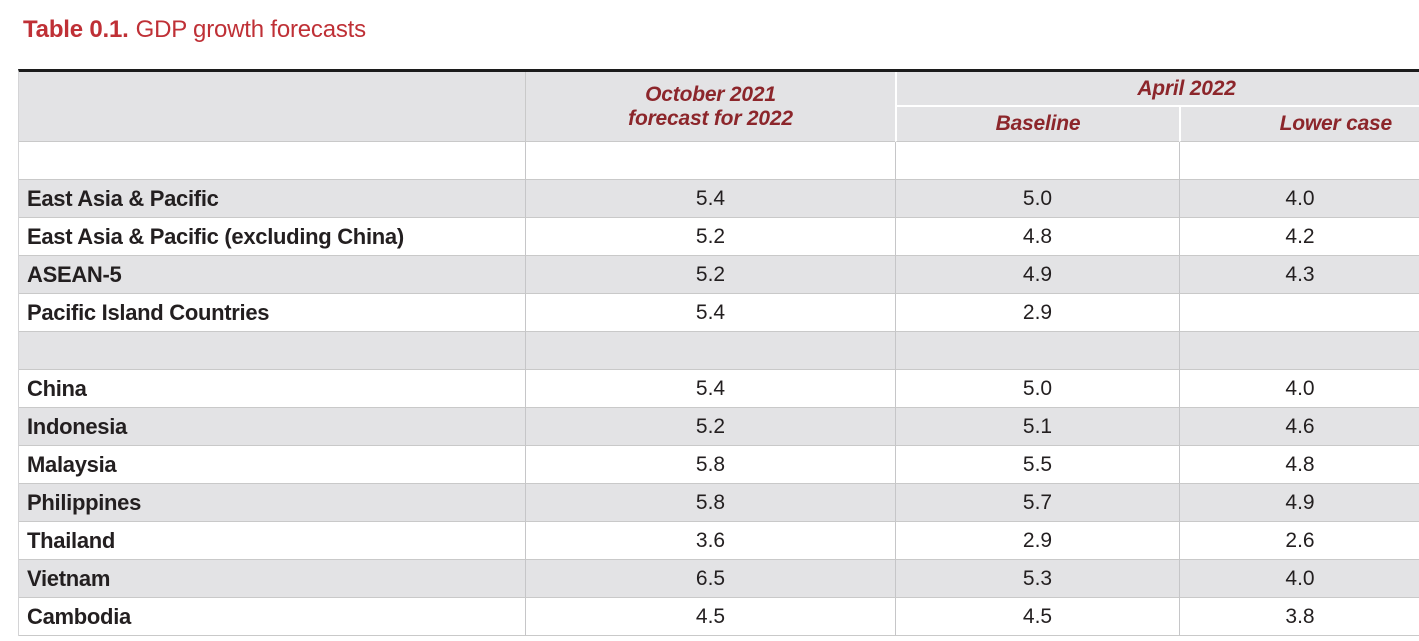 The width and height of the screenshot is (1419, 641). What do you see at coordinates (272, 313) in the screenshot?
I see `row-label-cell: Pacific Island Countries` at bounding box center [272, 313].